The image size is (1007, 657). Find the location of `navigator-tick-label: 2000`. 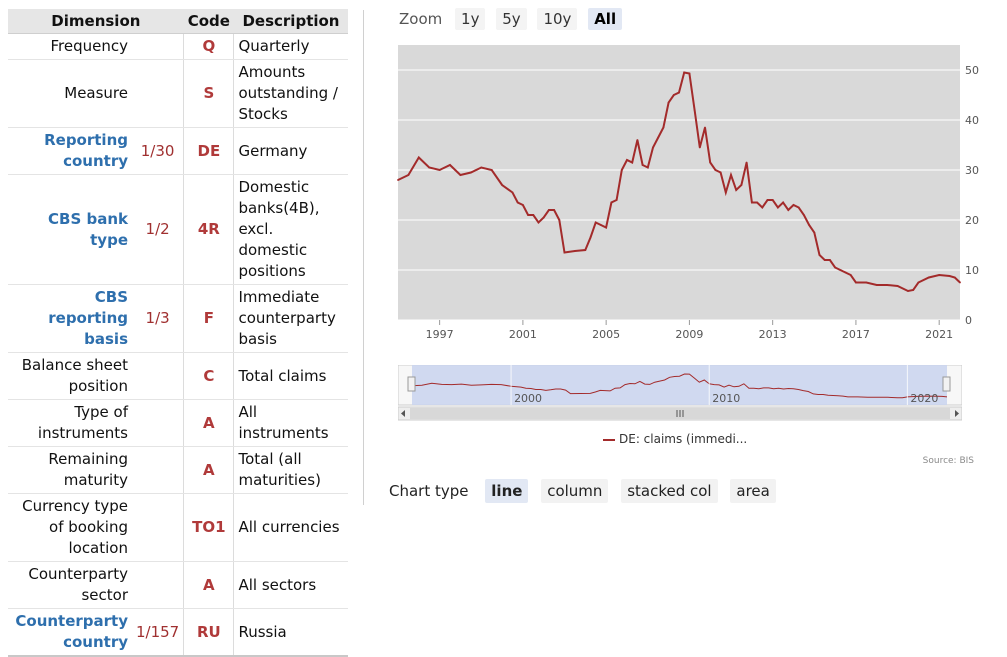

navigator-tick-label: 2000 is located at coordinates (528, 398).